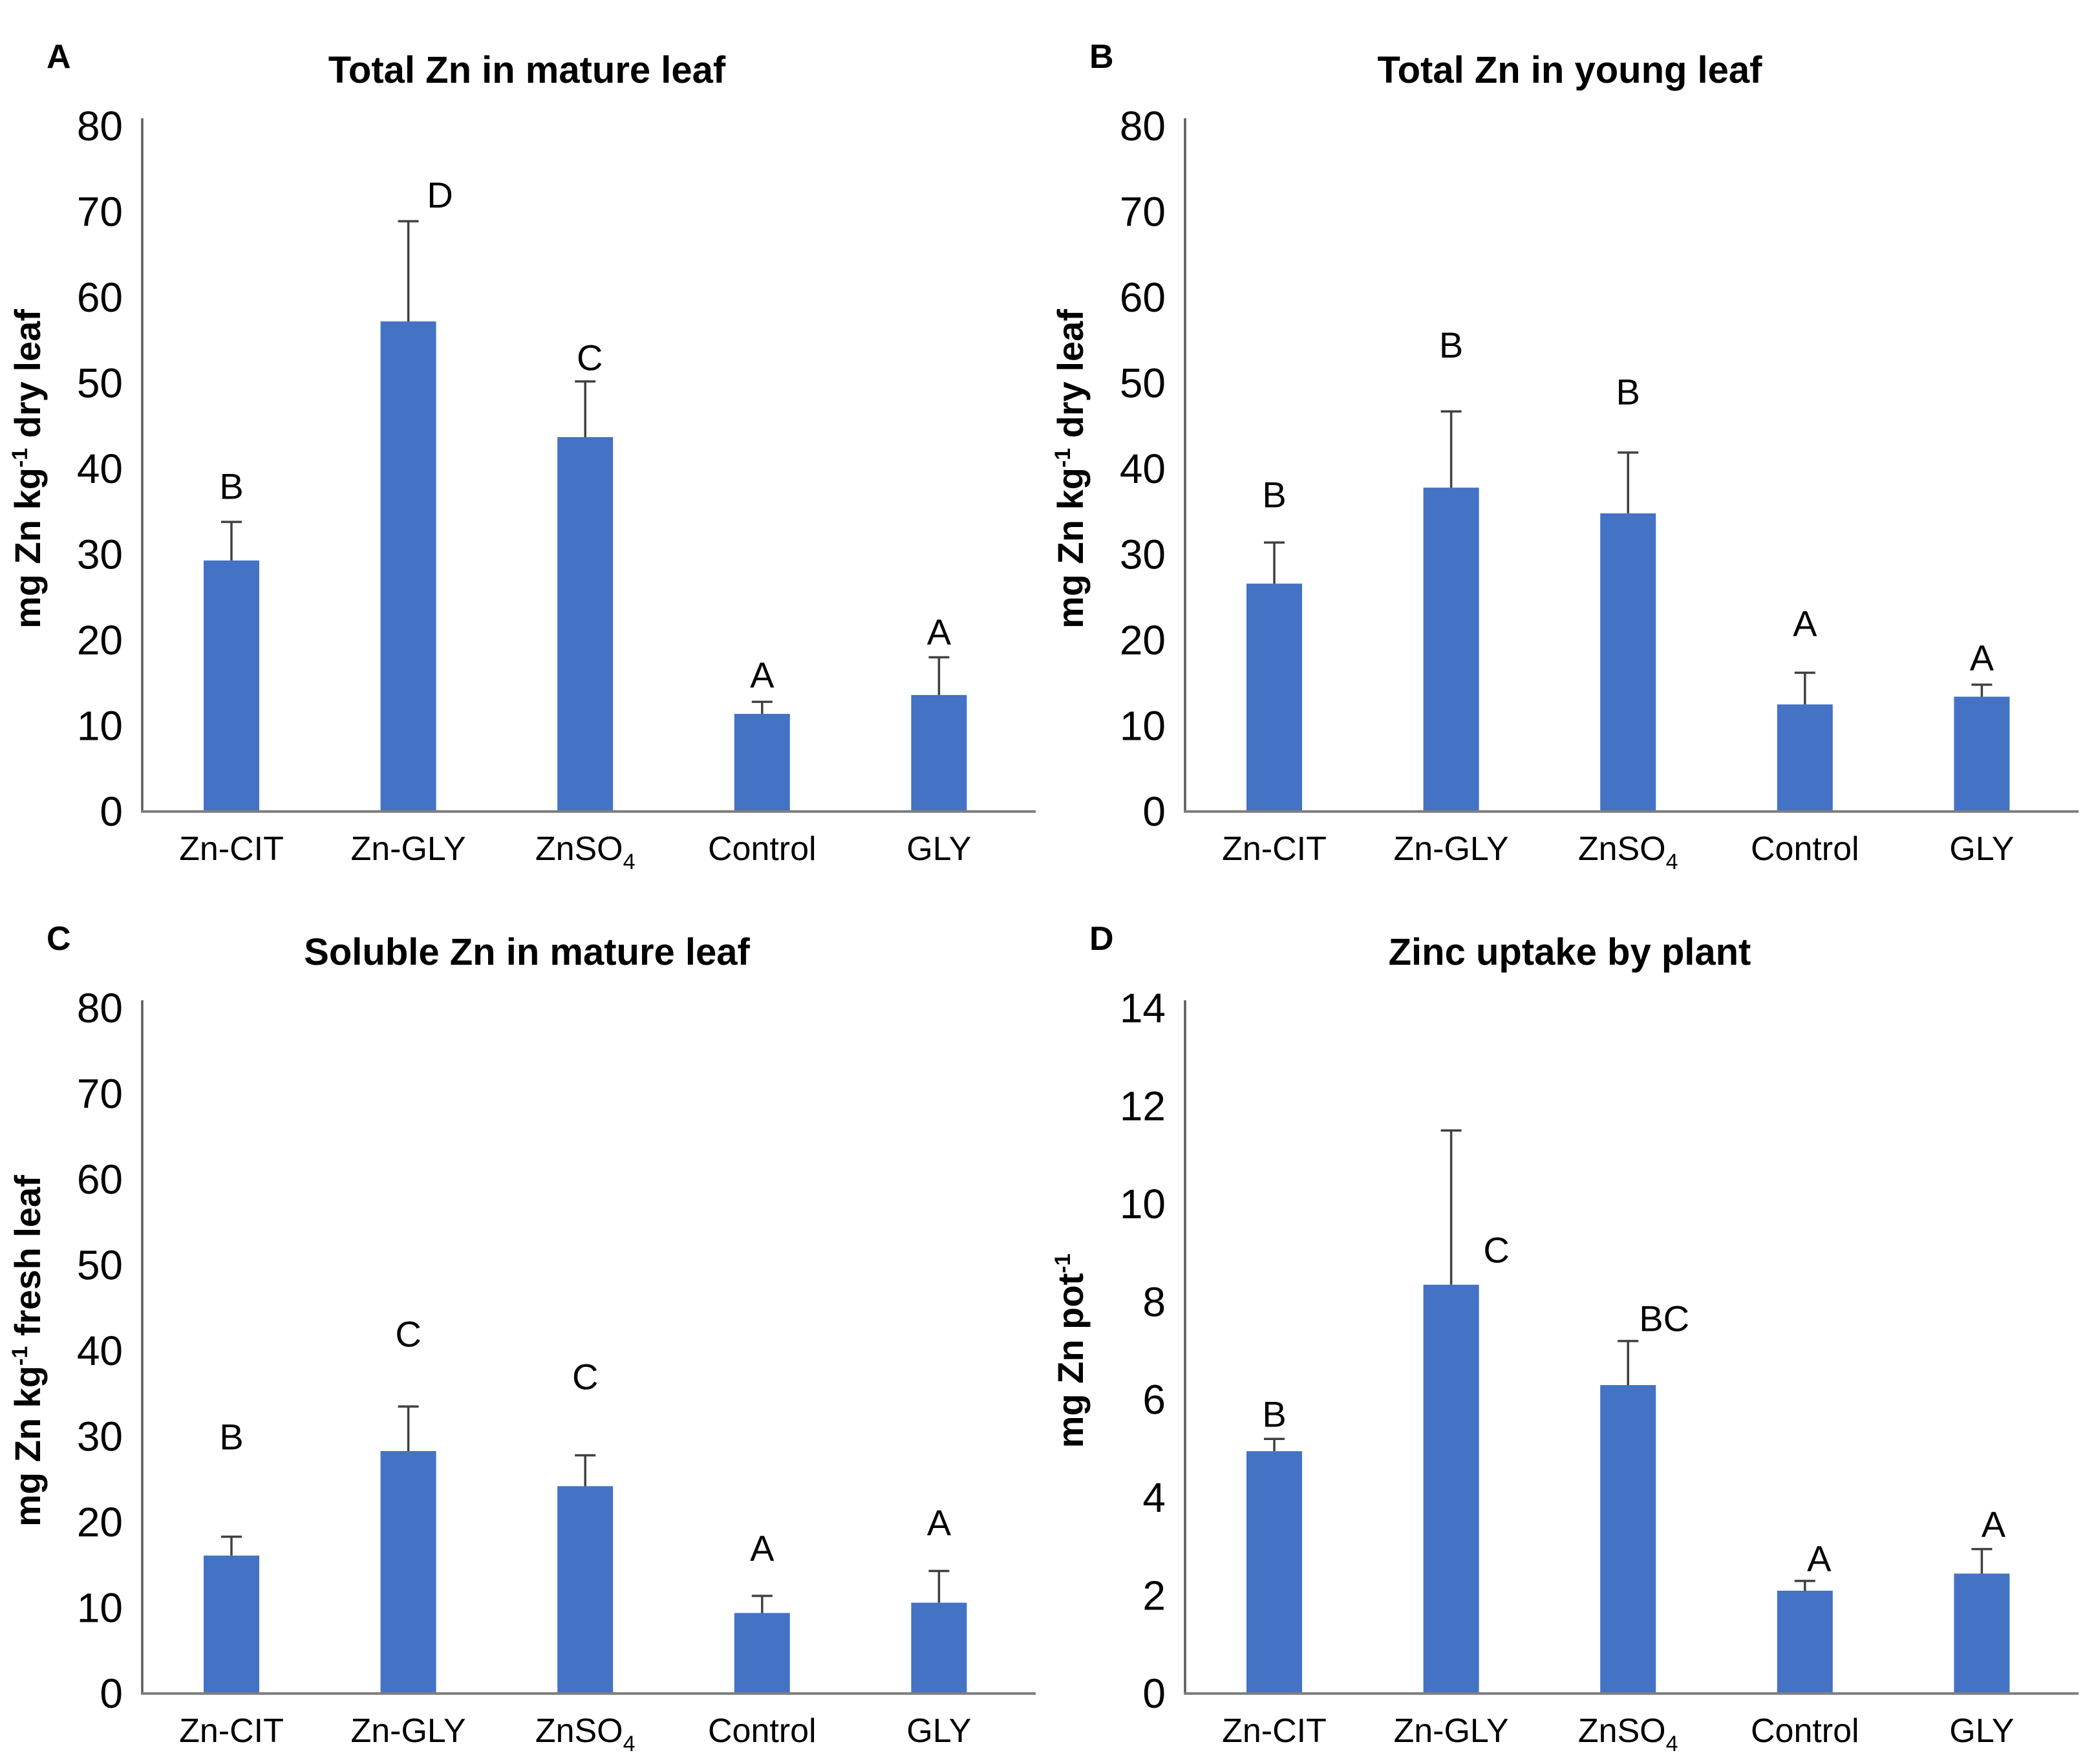 The height and width of the screenshot is (1764, 2085). What do you see at coordinates (1154, 1400) in the screenshot?
I see `y-tick-label: 6` at bounding box center [1154, 1400].